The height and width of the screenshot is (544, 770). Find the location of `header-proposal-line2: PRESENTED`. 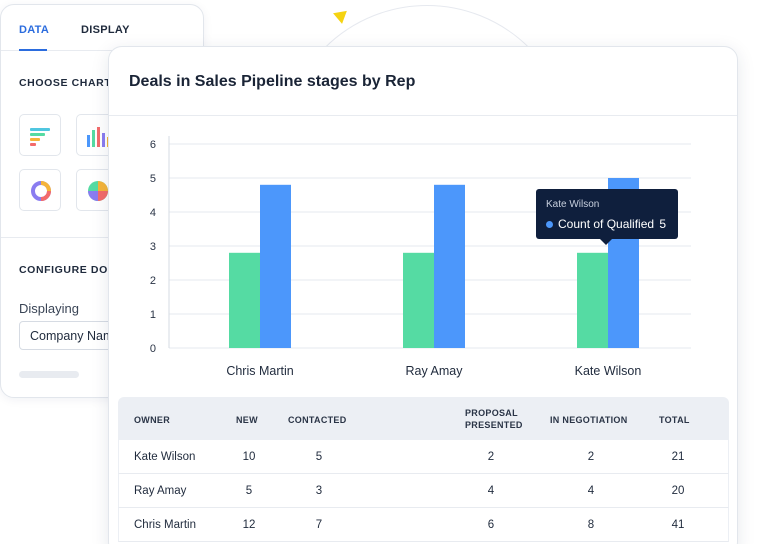

header-proposal-line2: PRESENTED is located at coordinates (494, 425).